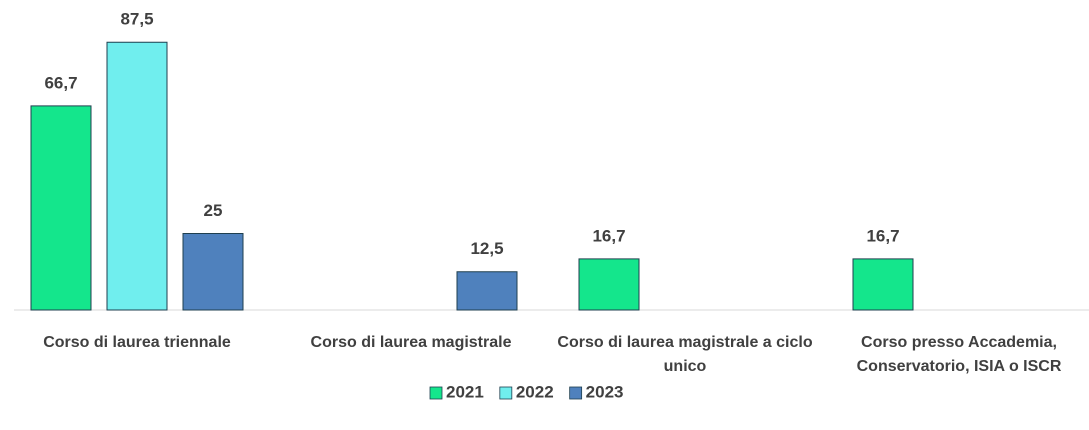  What do you see at coordinates (60, 82) in the screenshot?
I see `data-label: 66,7` at bounding box center [60, 82].